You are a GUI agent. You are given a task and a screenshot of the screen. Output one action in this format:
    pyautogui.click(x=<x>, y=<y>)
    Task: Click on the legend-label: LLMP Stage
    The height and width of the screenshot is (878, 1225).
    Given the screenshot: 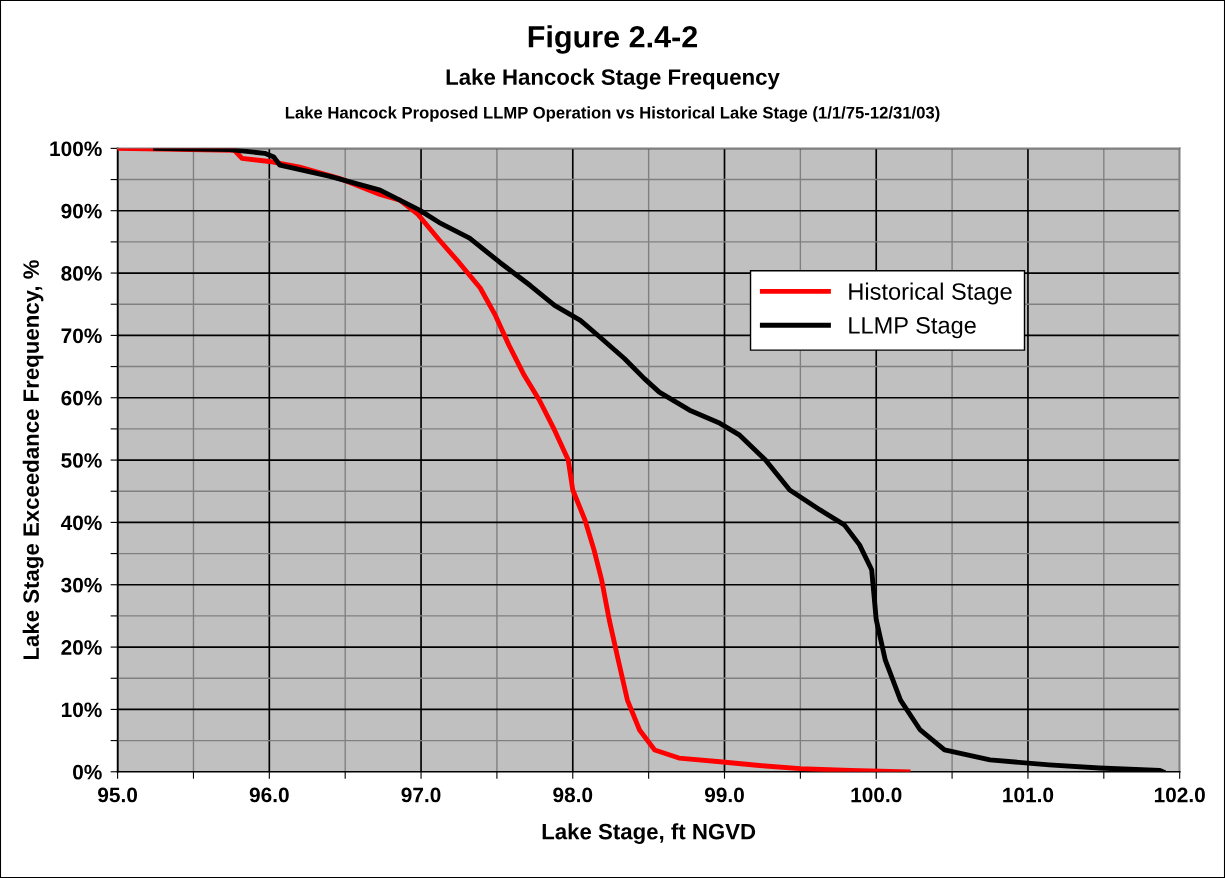 What is the action you would take?
    pyautogui.click(x=912, y=327)
    